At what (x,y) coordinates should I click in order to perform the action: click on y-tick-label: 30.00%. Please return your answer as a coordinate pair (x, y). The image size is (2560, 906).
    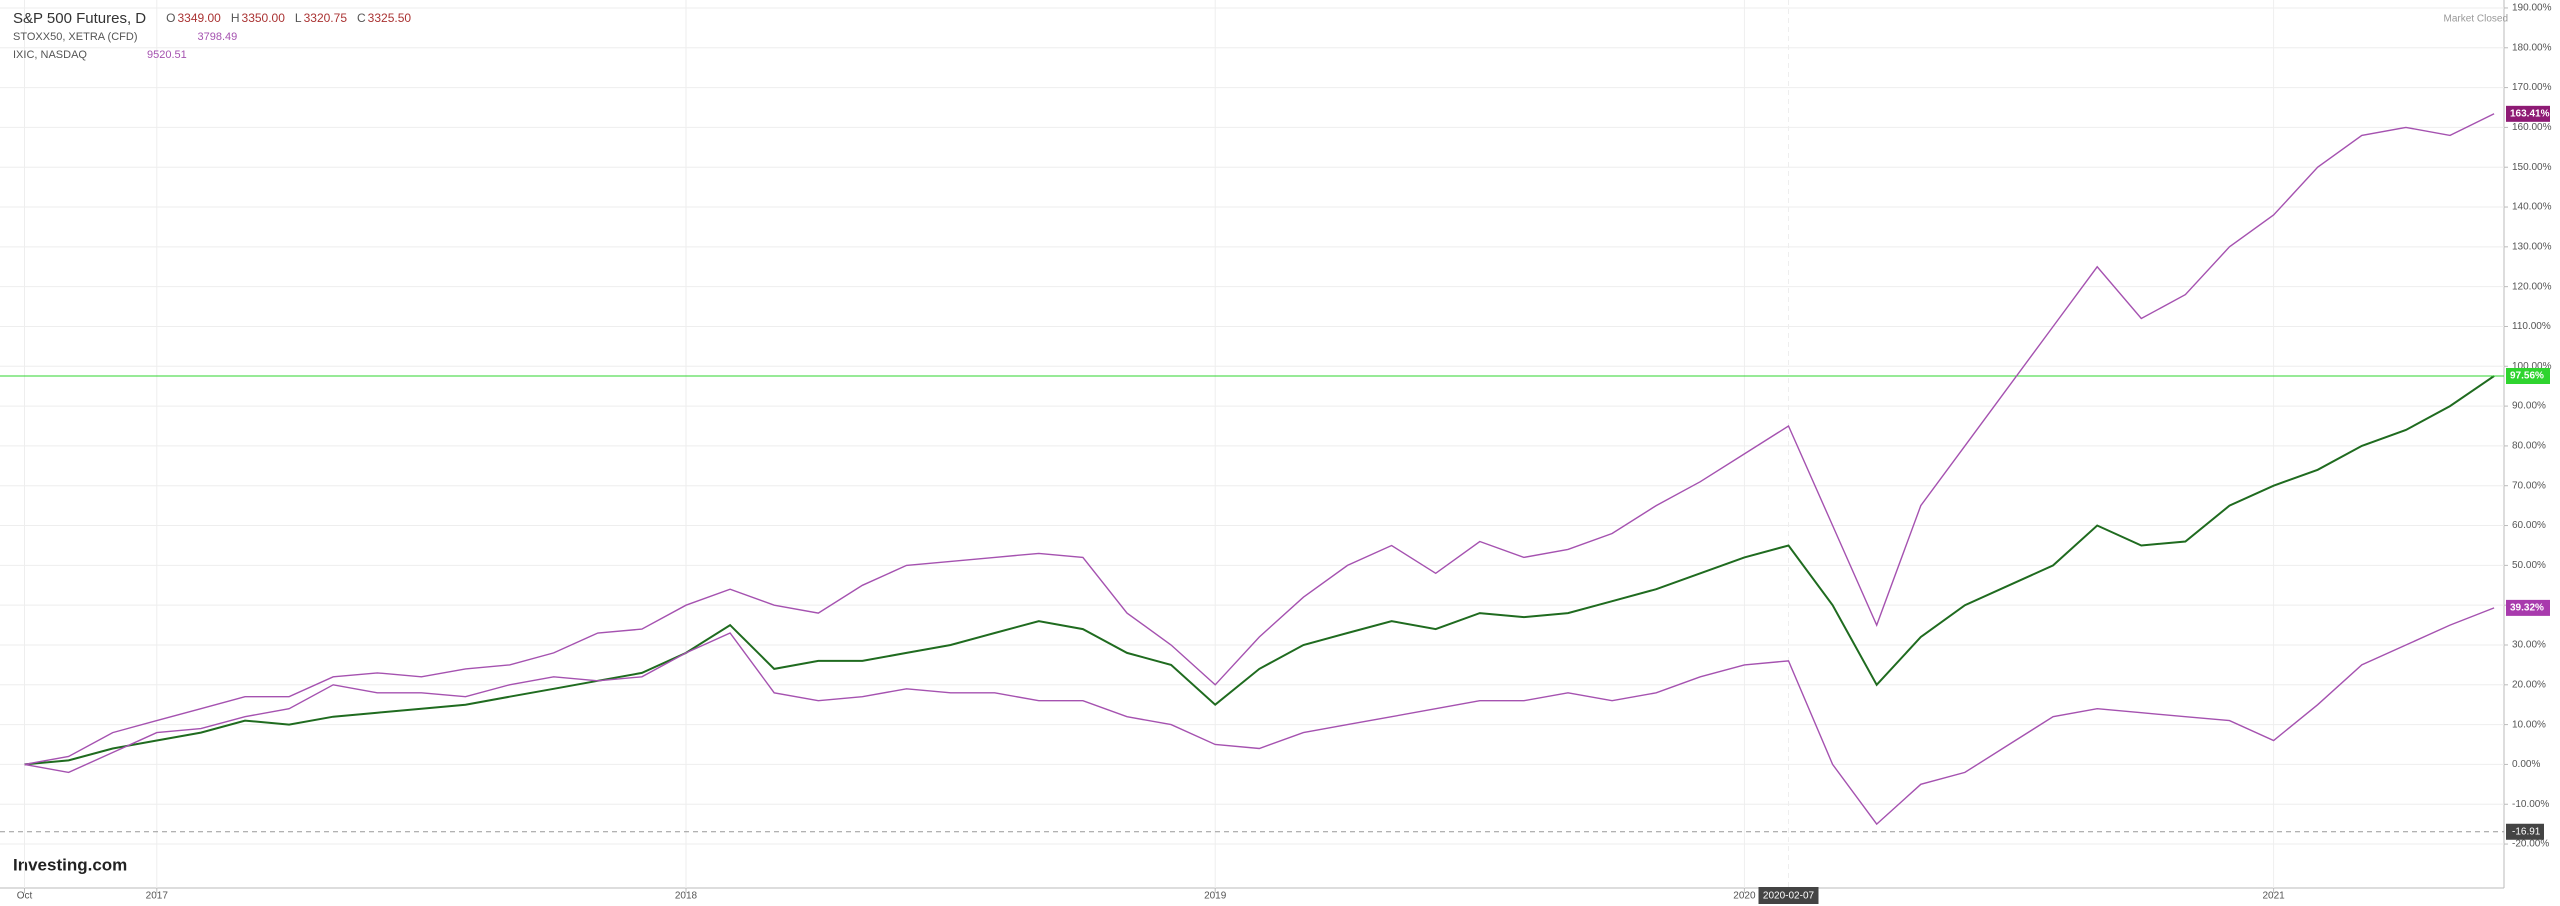
    Looking at the image, I should click on (2529, 645).